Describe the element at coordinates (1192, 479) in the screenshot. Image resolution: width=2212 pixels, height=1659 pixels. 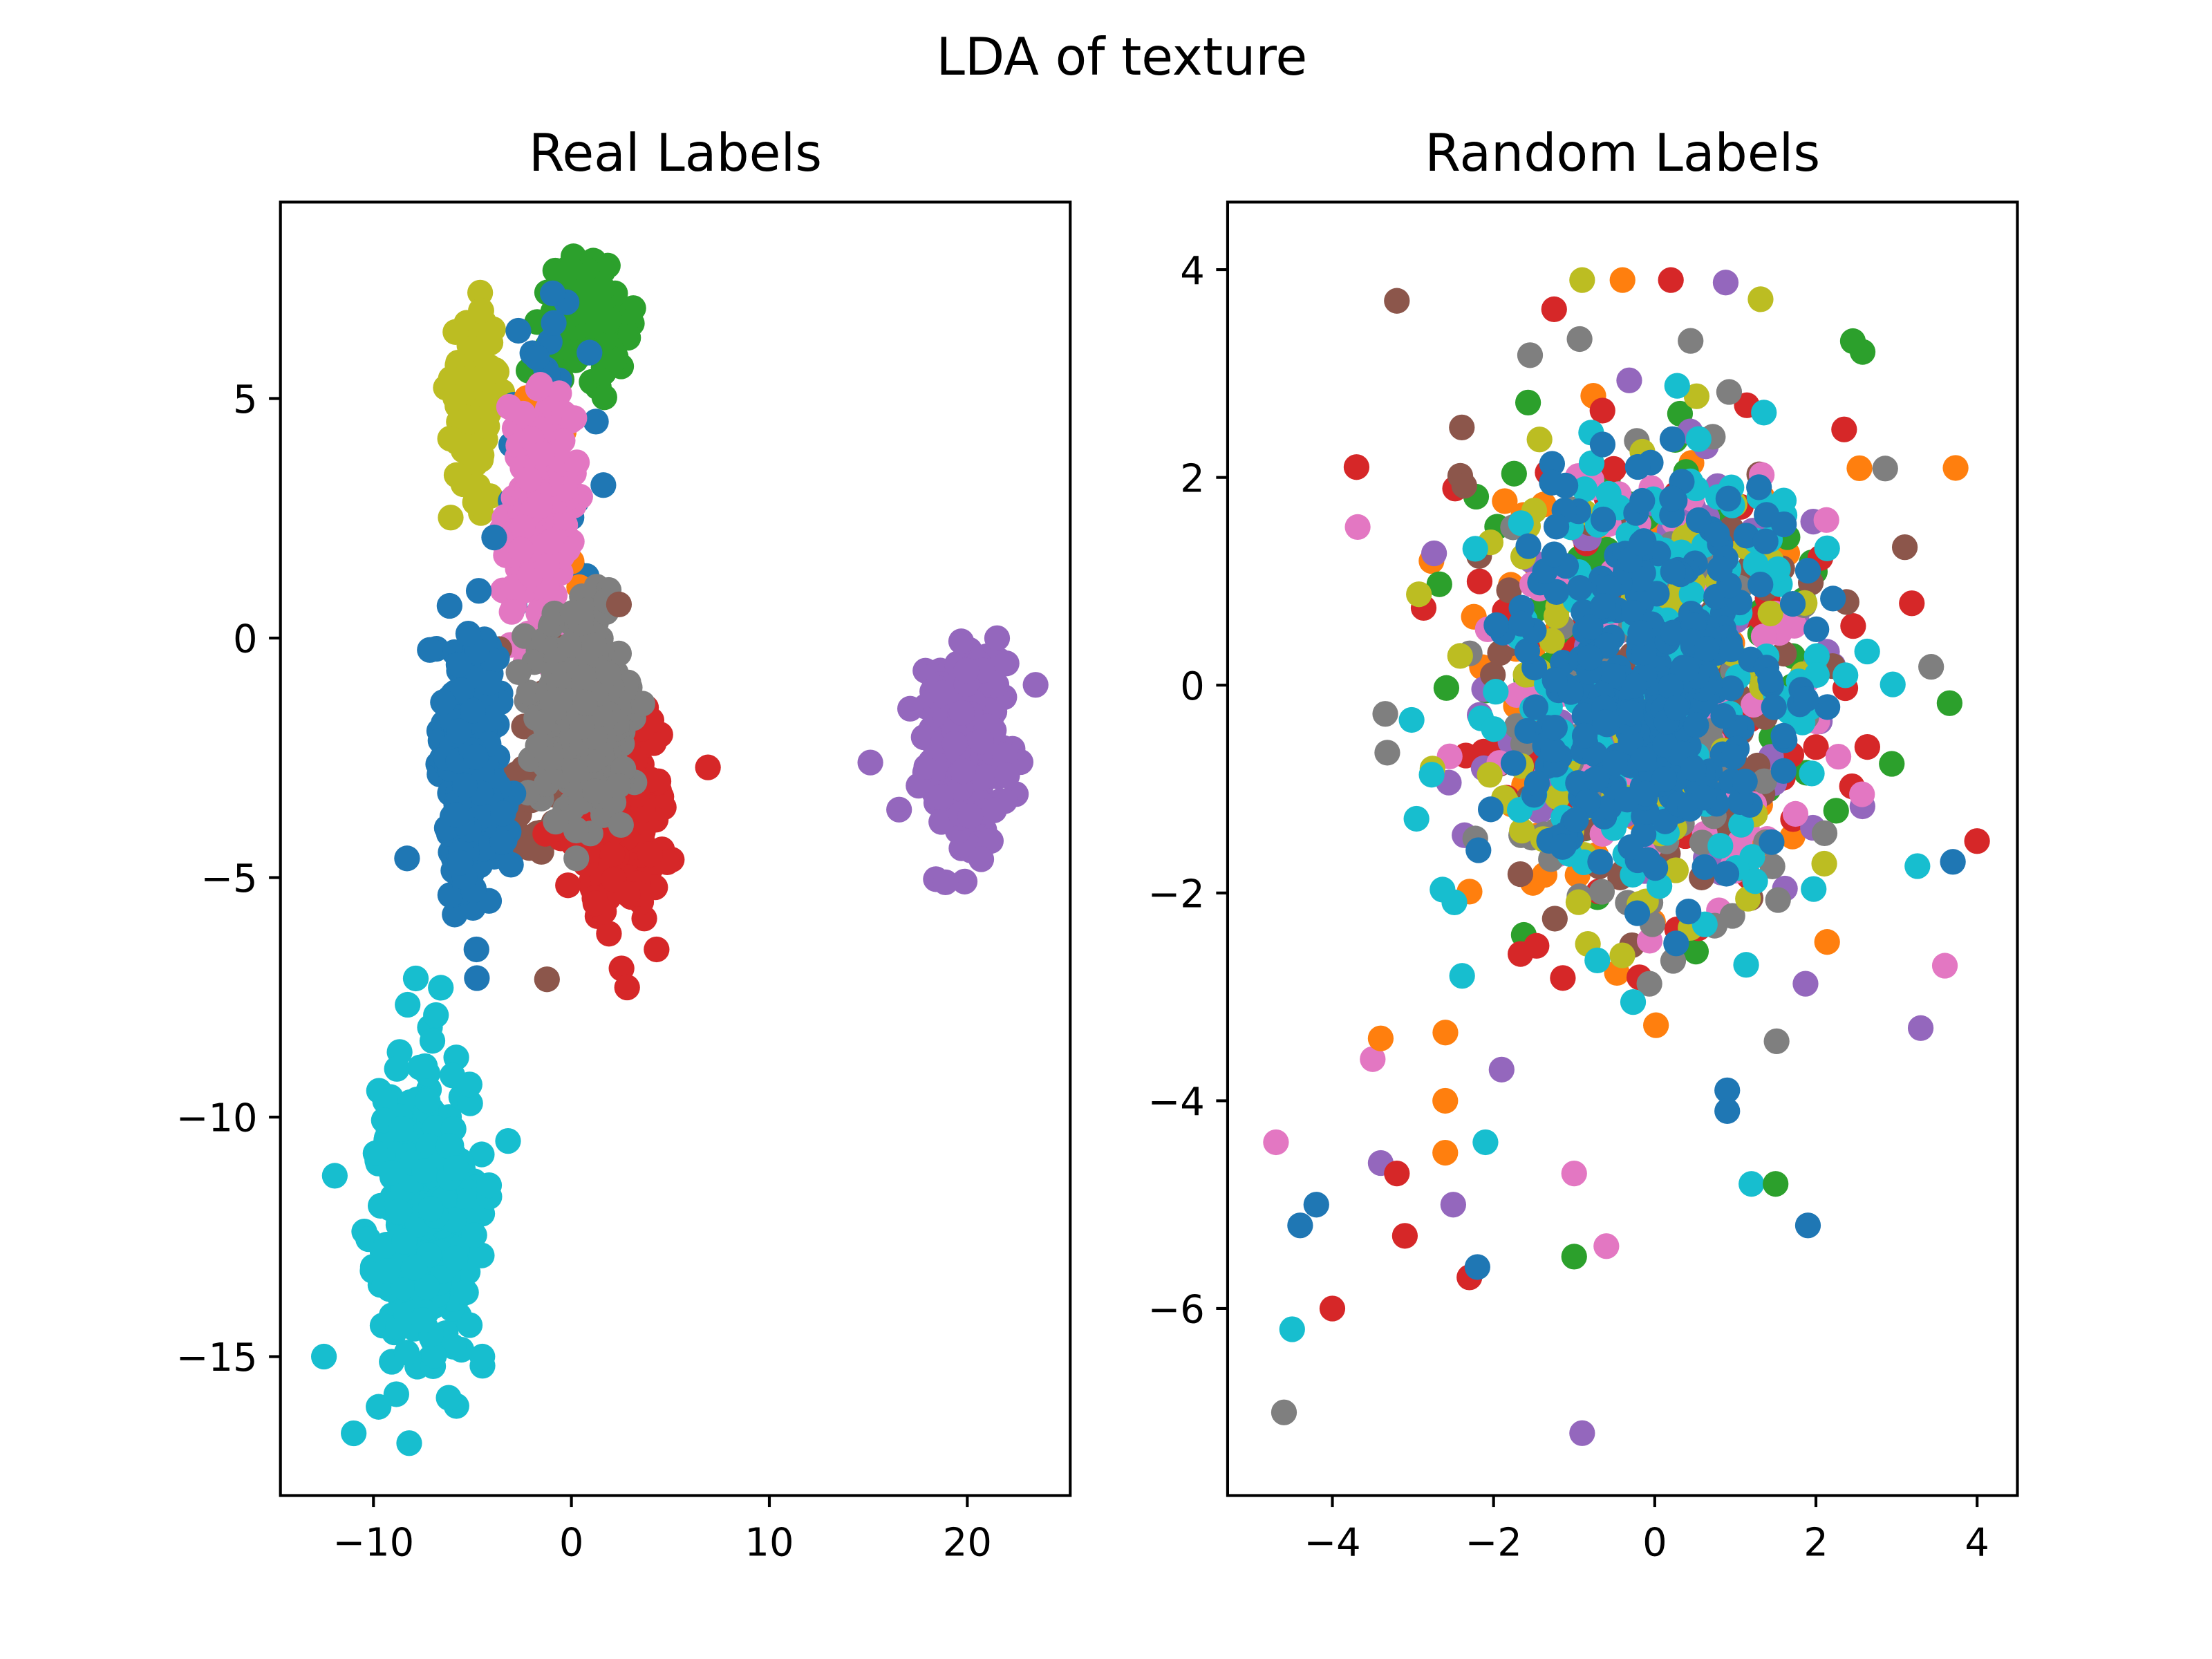
I see `y-tick-label: 2` at that location.